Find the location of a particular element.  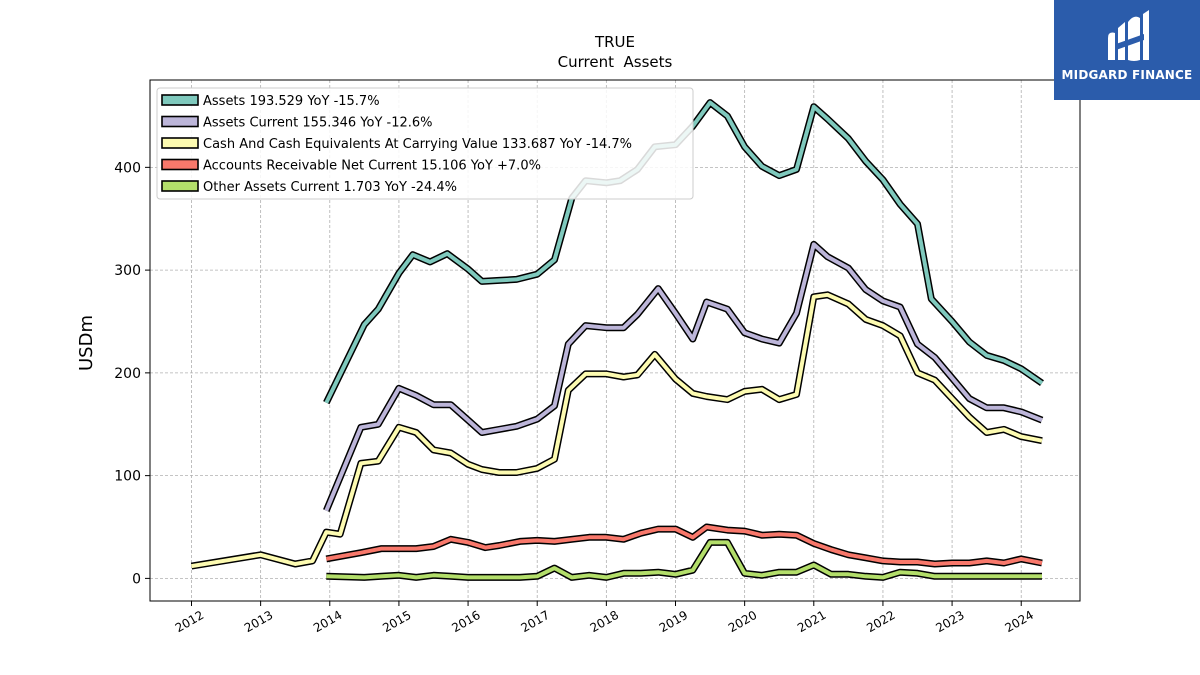

x-tick-label: 2012 is located at coordinates (189, 621).